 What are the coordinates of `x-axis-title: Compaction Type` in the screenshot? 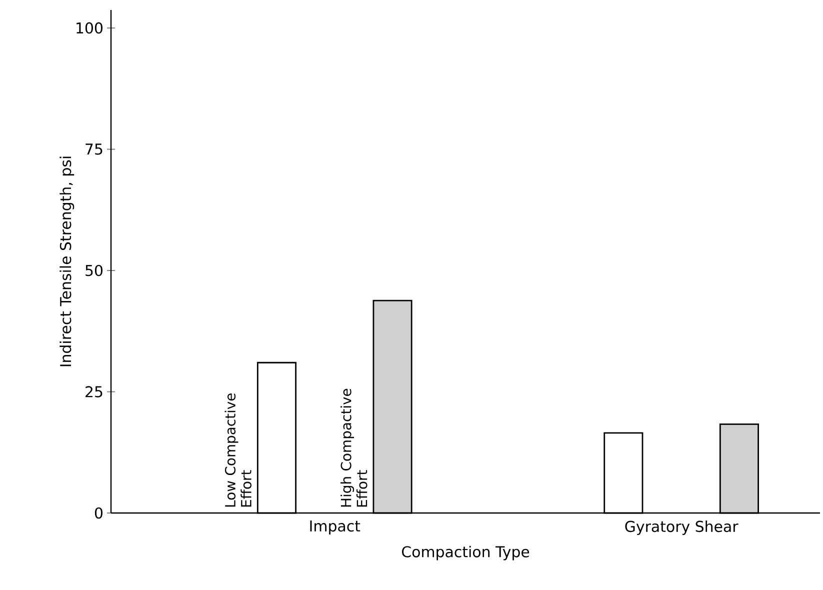 It's located at (466, 553).